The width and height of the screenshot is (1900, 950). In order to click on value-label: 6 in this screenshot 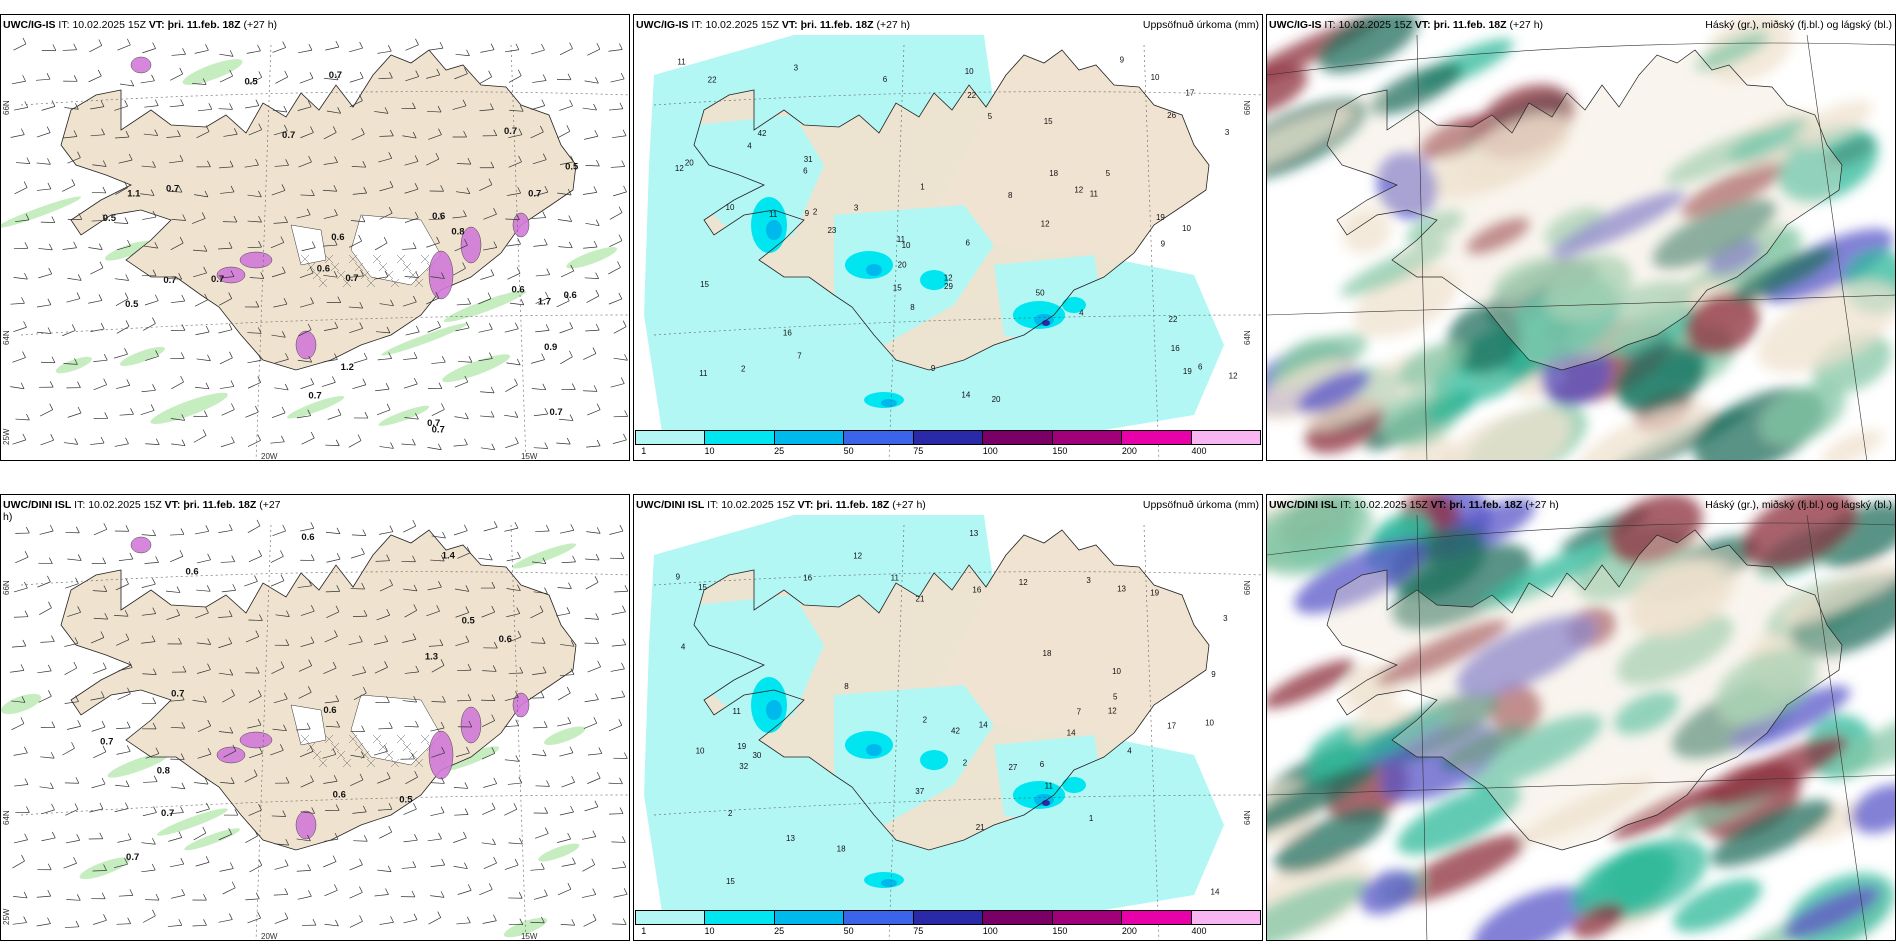, I will do `click(885, 79)`.